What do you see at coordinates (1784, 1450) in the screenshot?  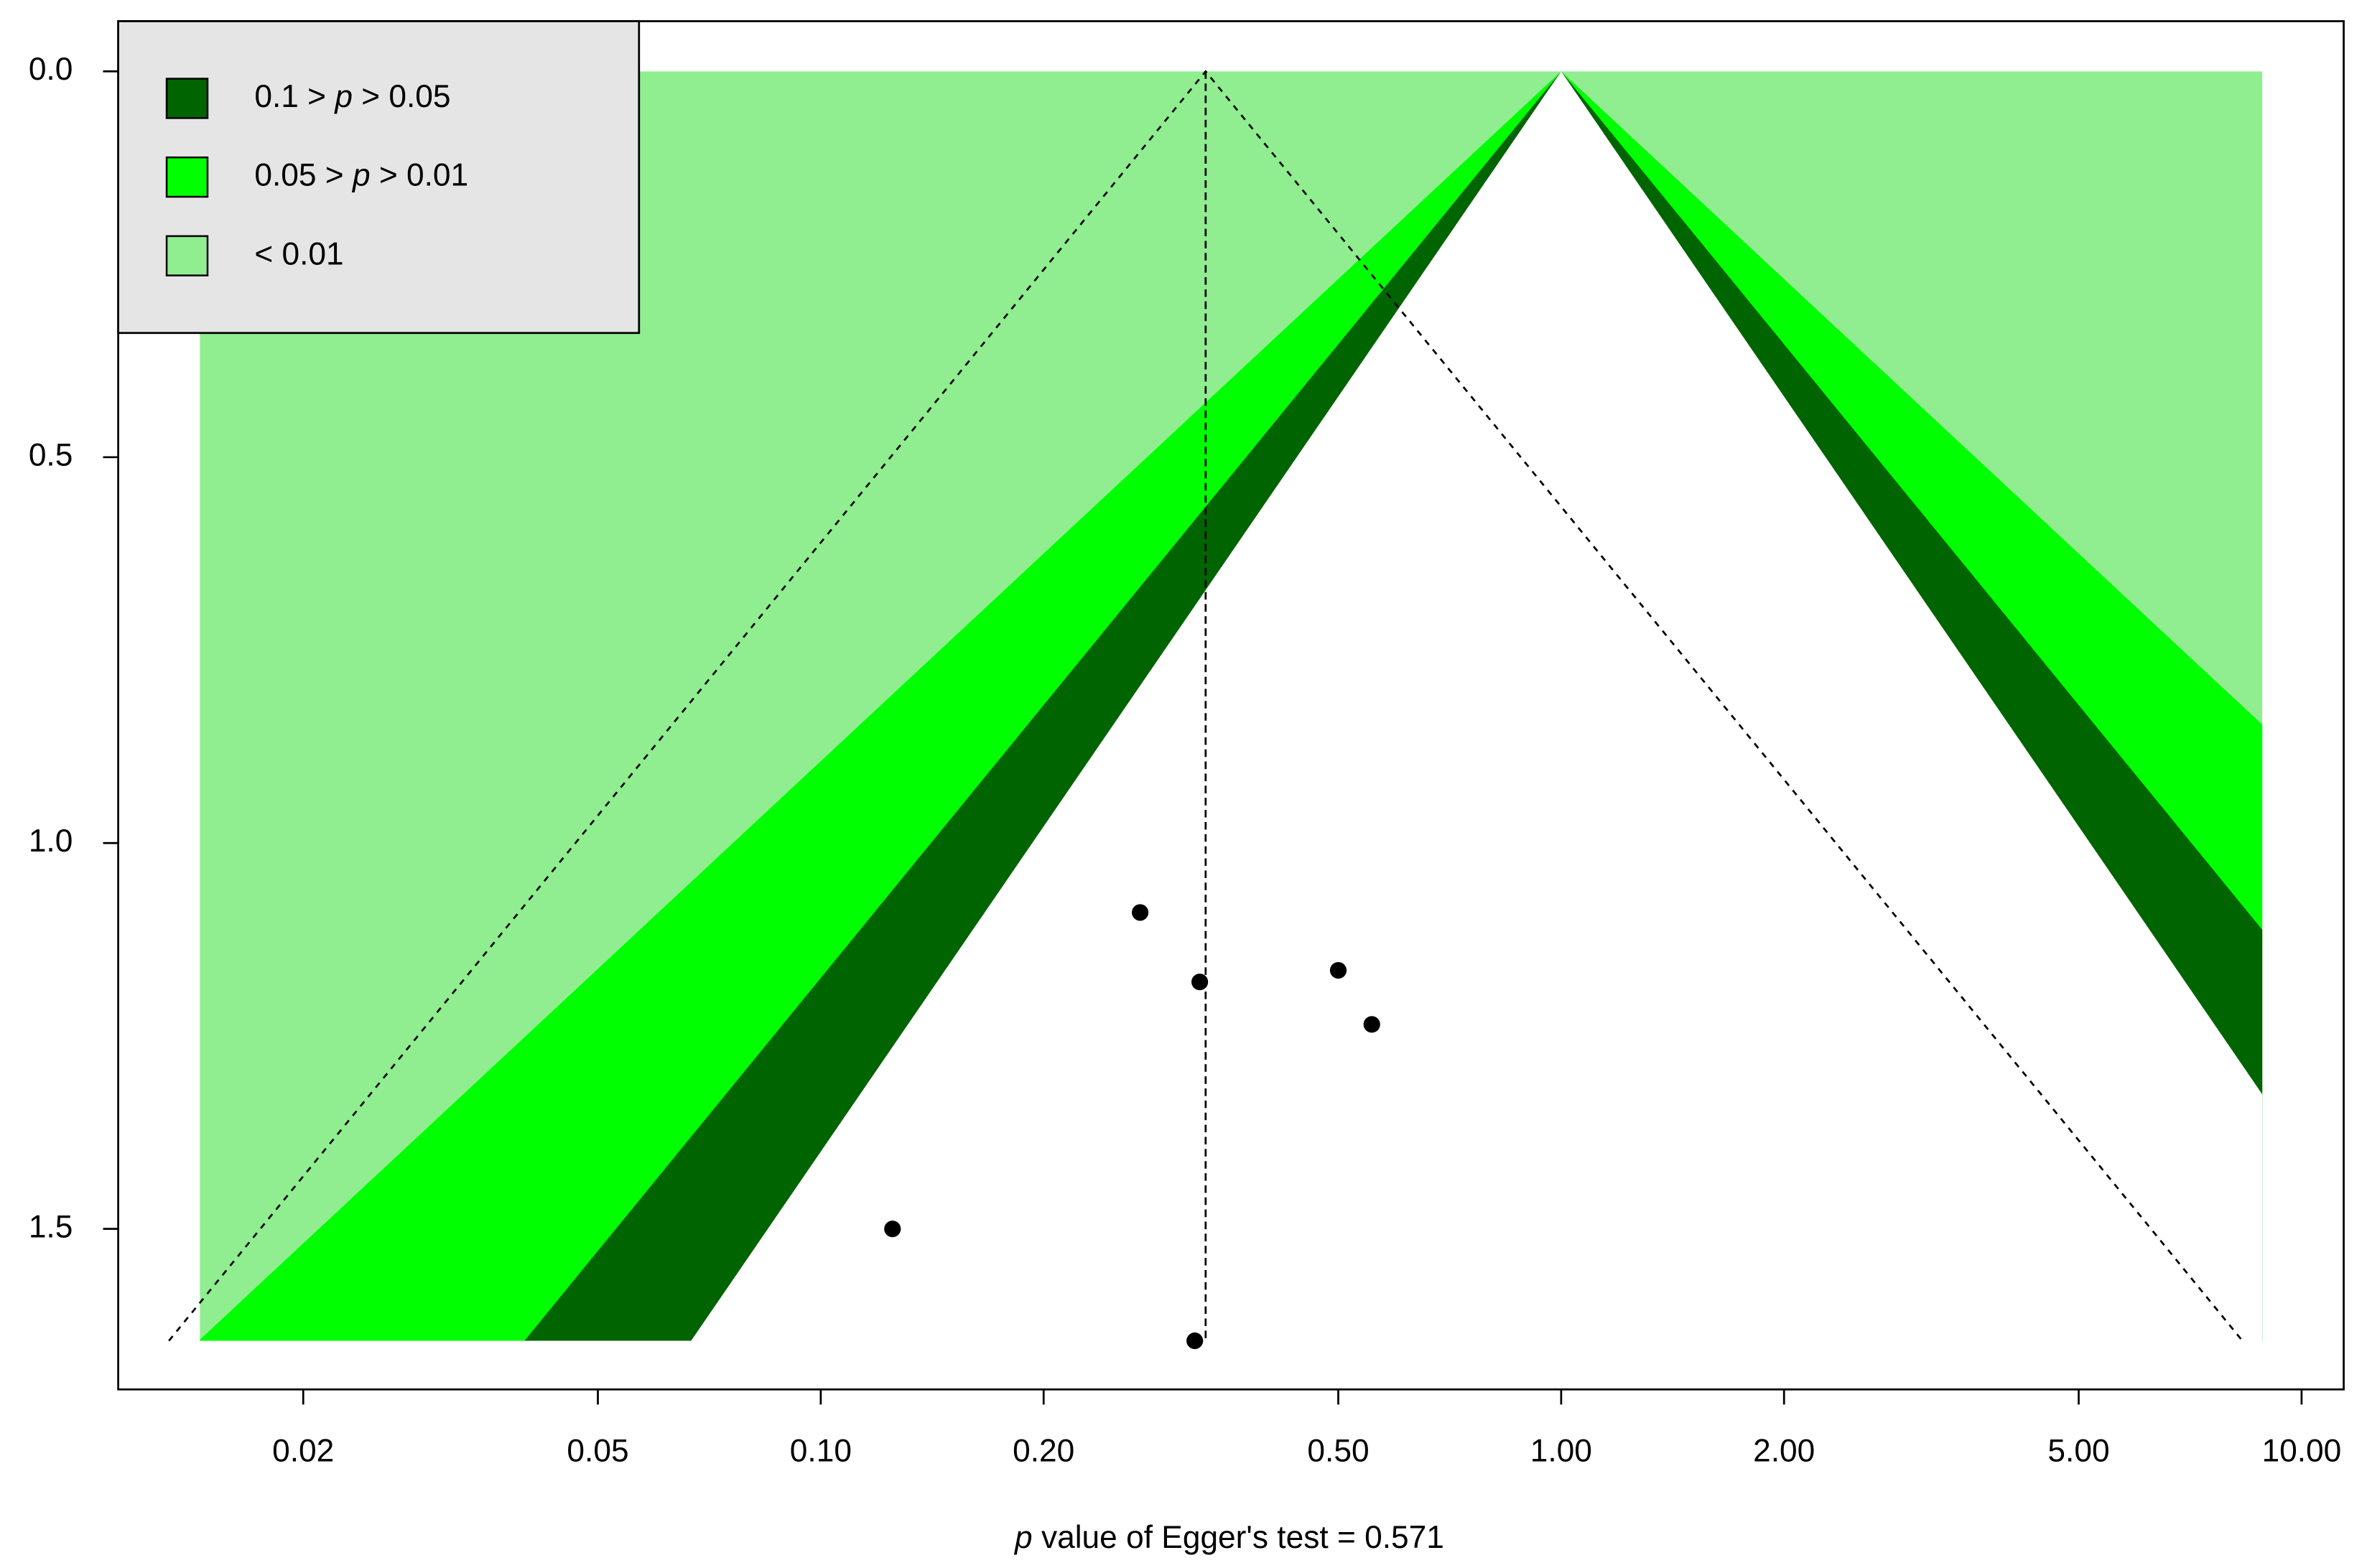 I see `x-tick-label: 2.00` at bounding box center [1784, 1450].